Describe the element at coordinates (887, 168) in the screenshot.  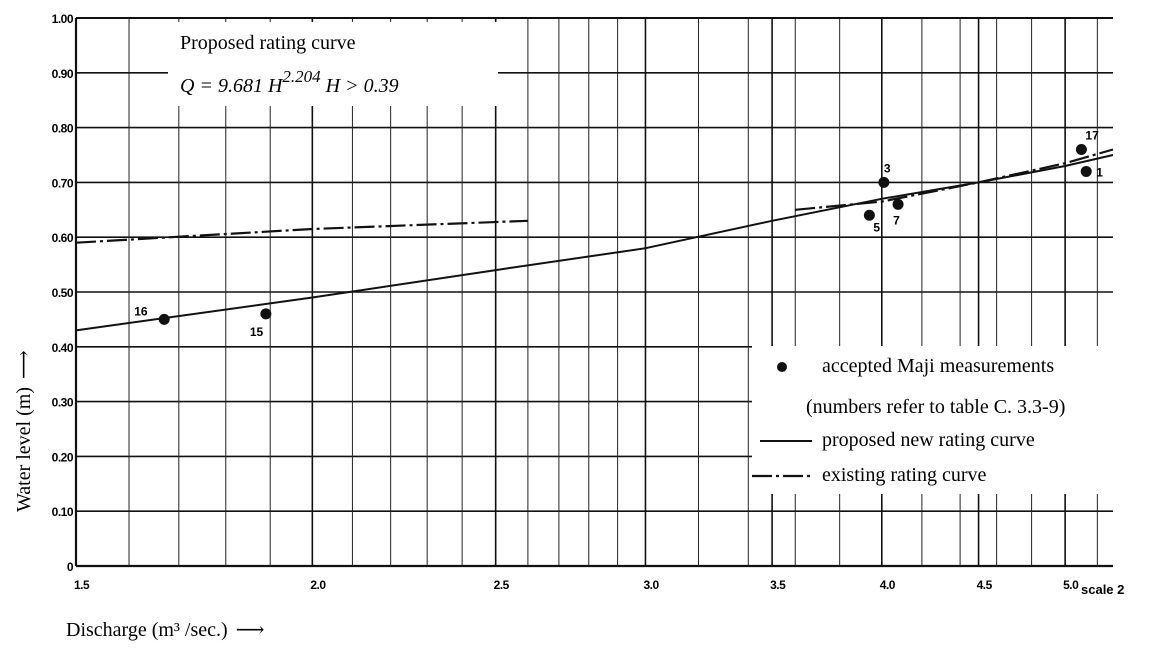
I see `point-label: 3` at that location.